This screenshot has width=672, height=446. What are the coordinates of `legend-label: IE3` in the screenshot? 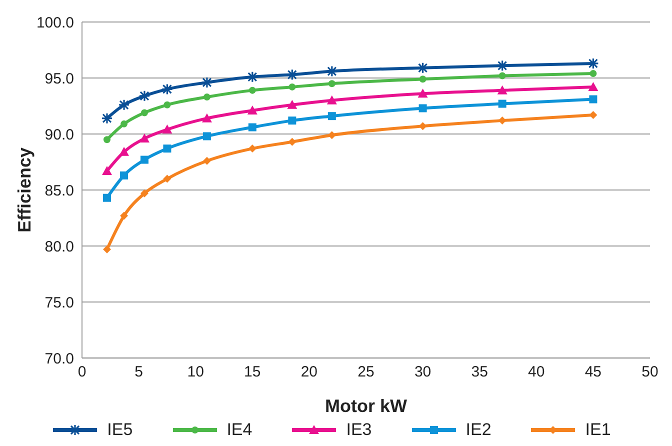 It's located at (359, 430).